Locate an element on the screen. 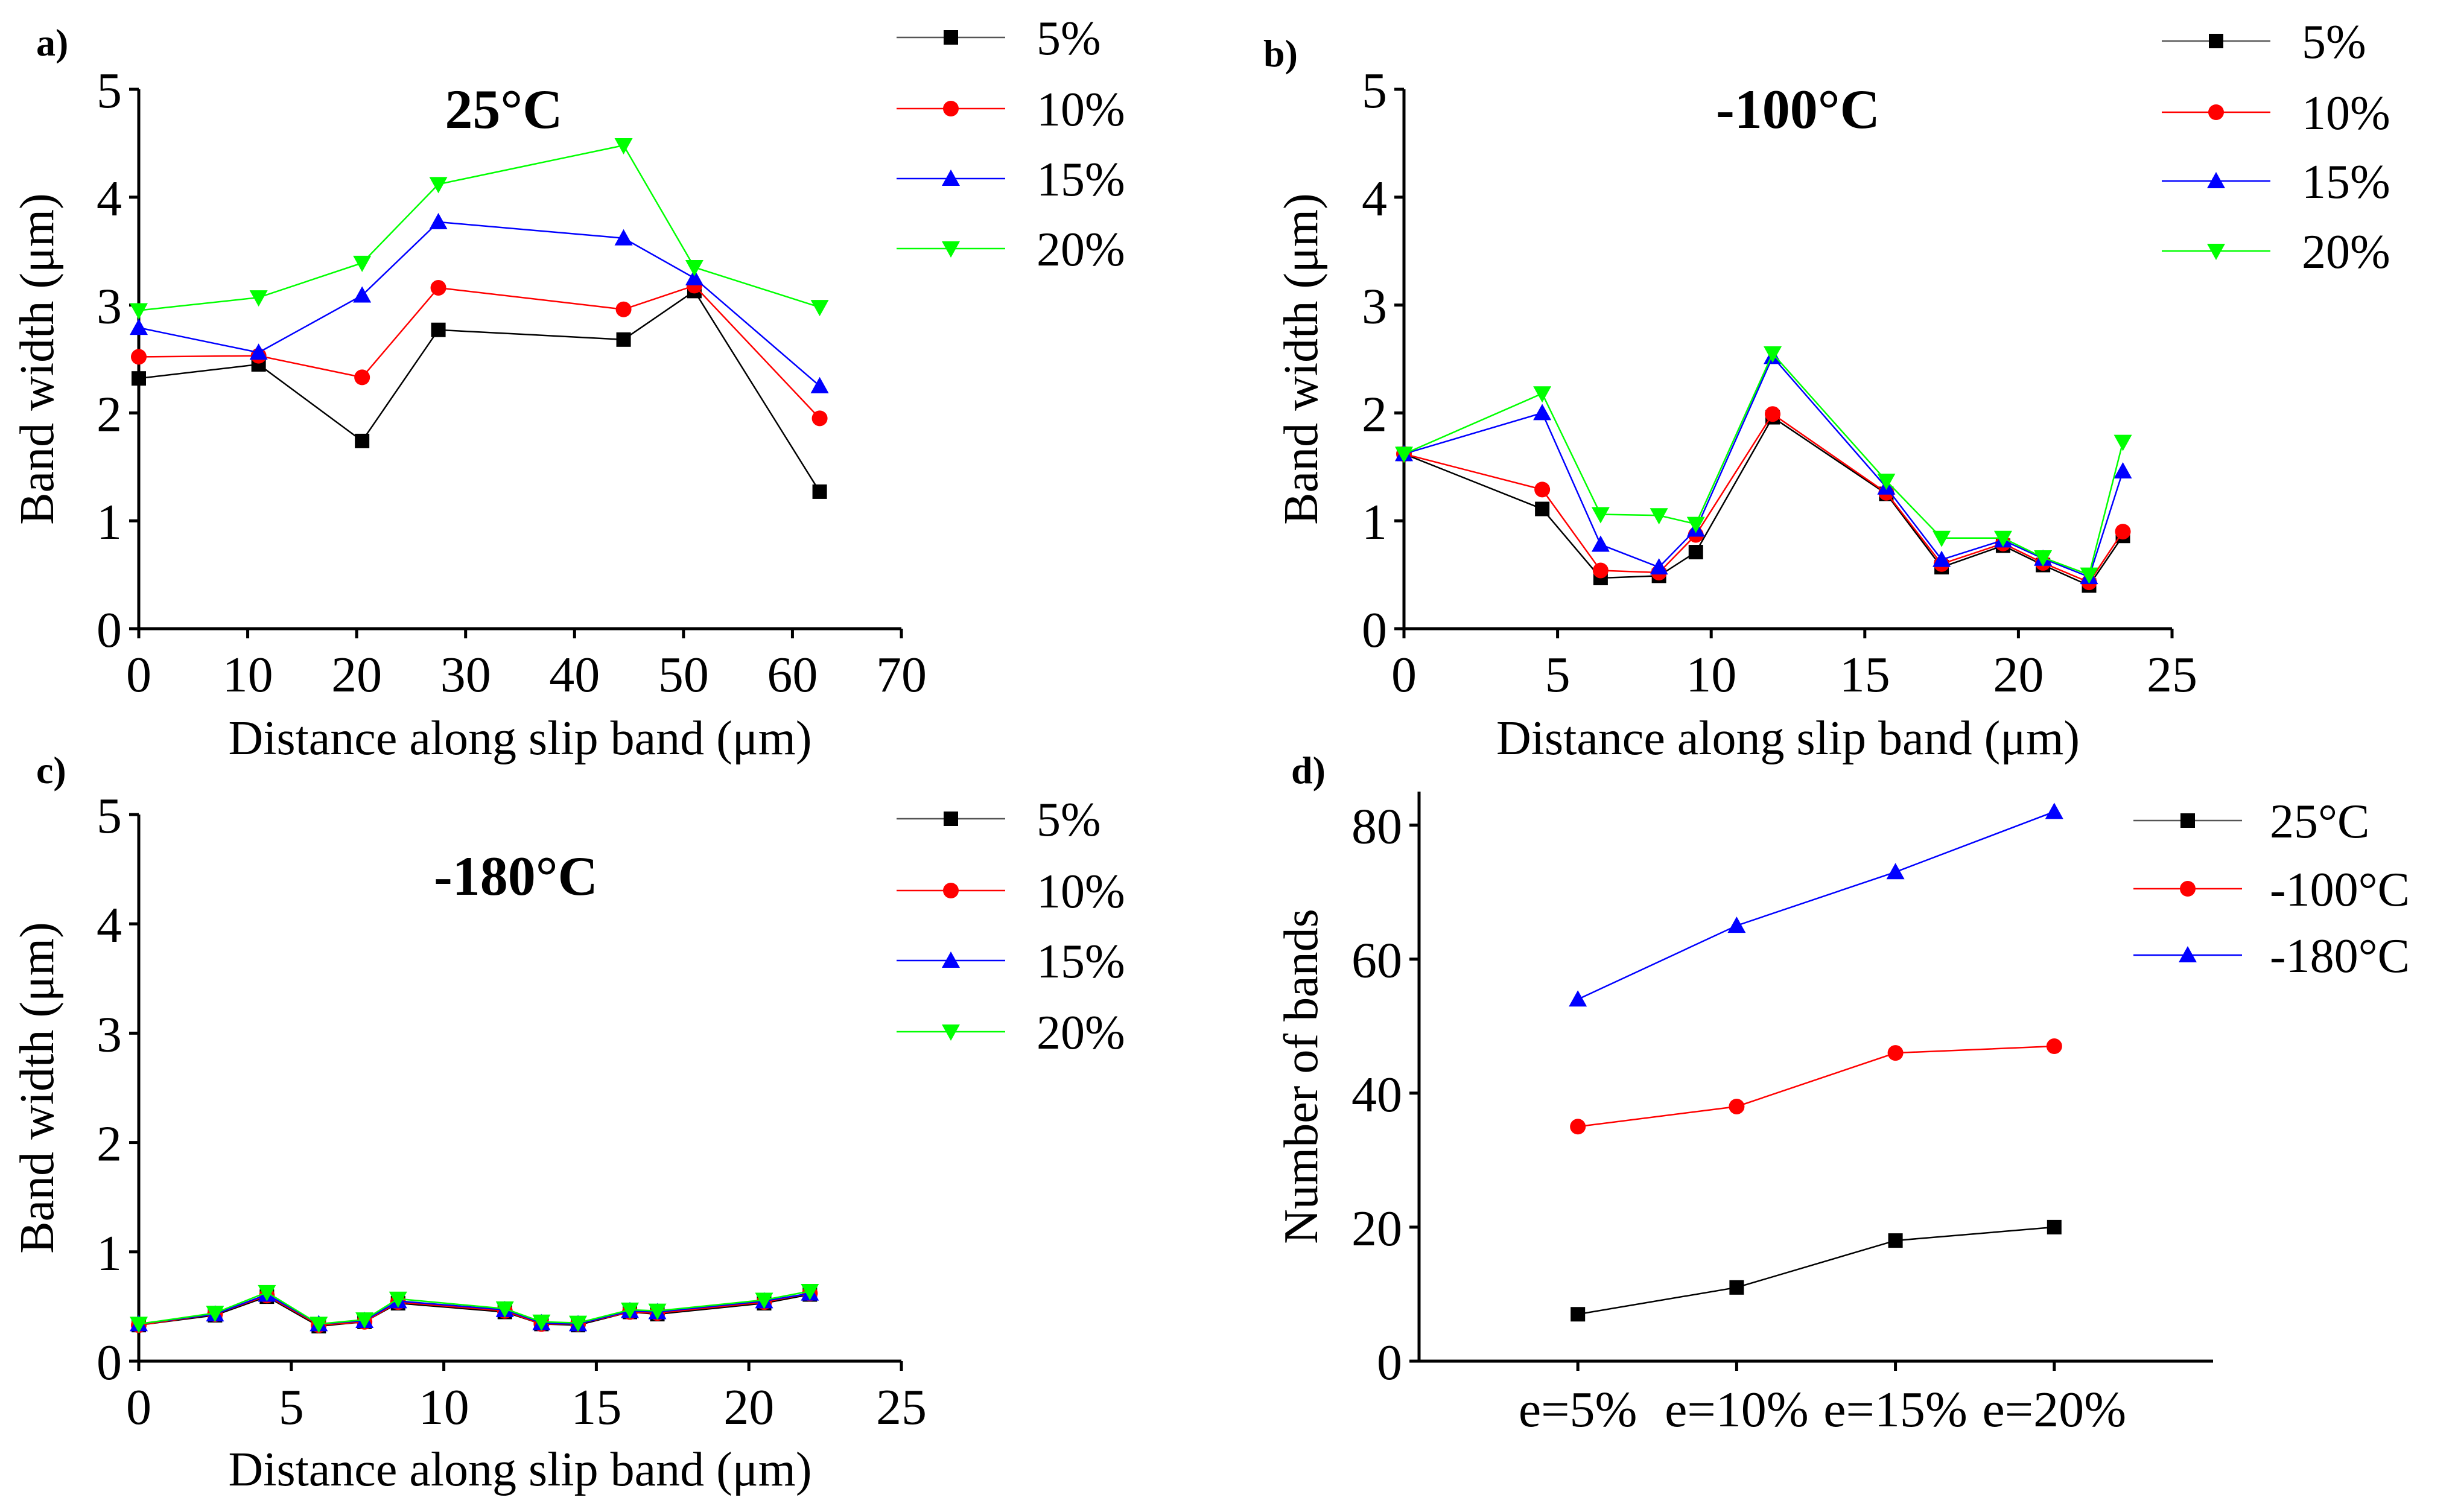 Image resolution: width=2455 pixels, height=1512 pixels. y-tick-label: 40 is located at coordinates (1376, 1095).